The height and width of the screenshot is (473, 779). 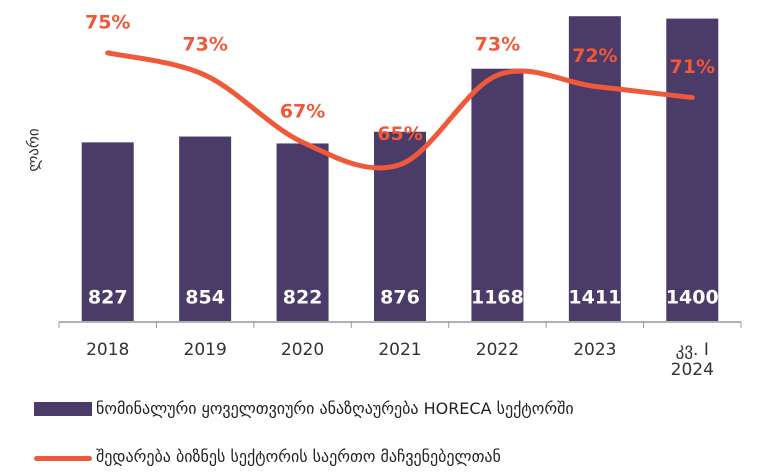 What do you see at coordinates (594, 298) in the screenshot?
I see `bar-label: 1411` at bounding box center [594, 298].